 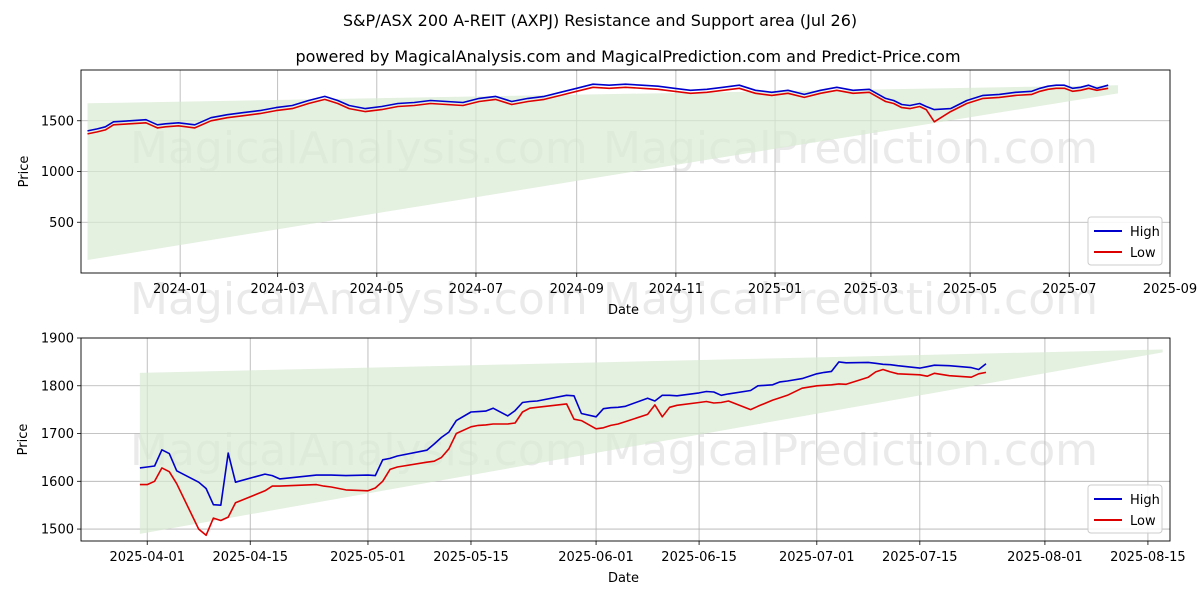 I want to click on series-line-high, so click(x=598, y=107).